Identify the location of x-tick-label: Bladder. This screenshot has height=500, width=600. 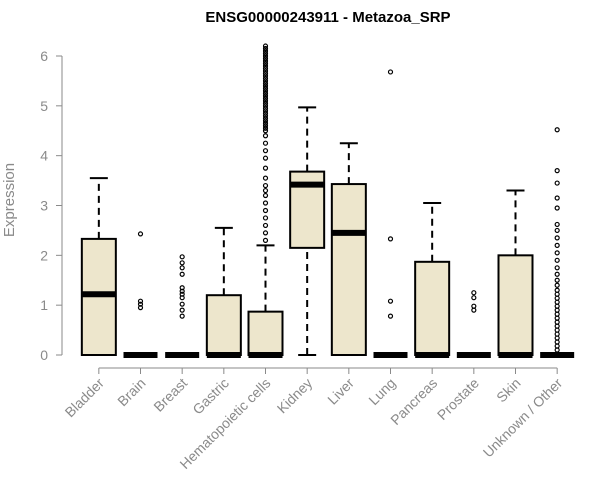
(85, 398).